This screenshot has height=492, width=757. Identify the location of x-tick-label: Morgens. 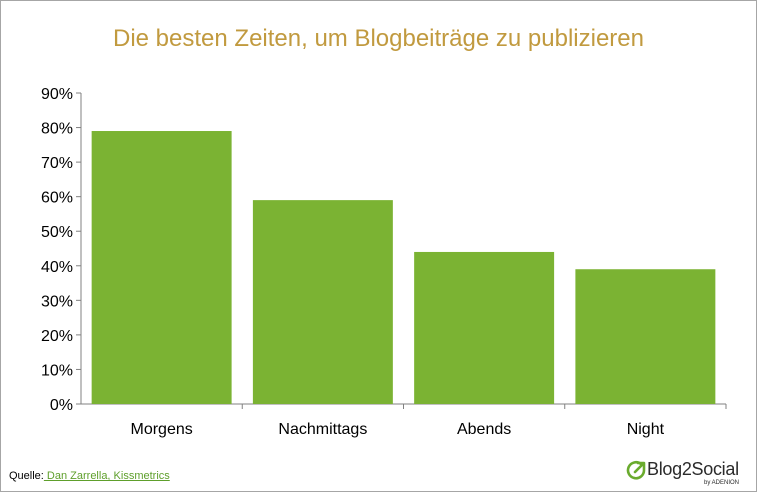
(162, 429).